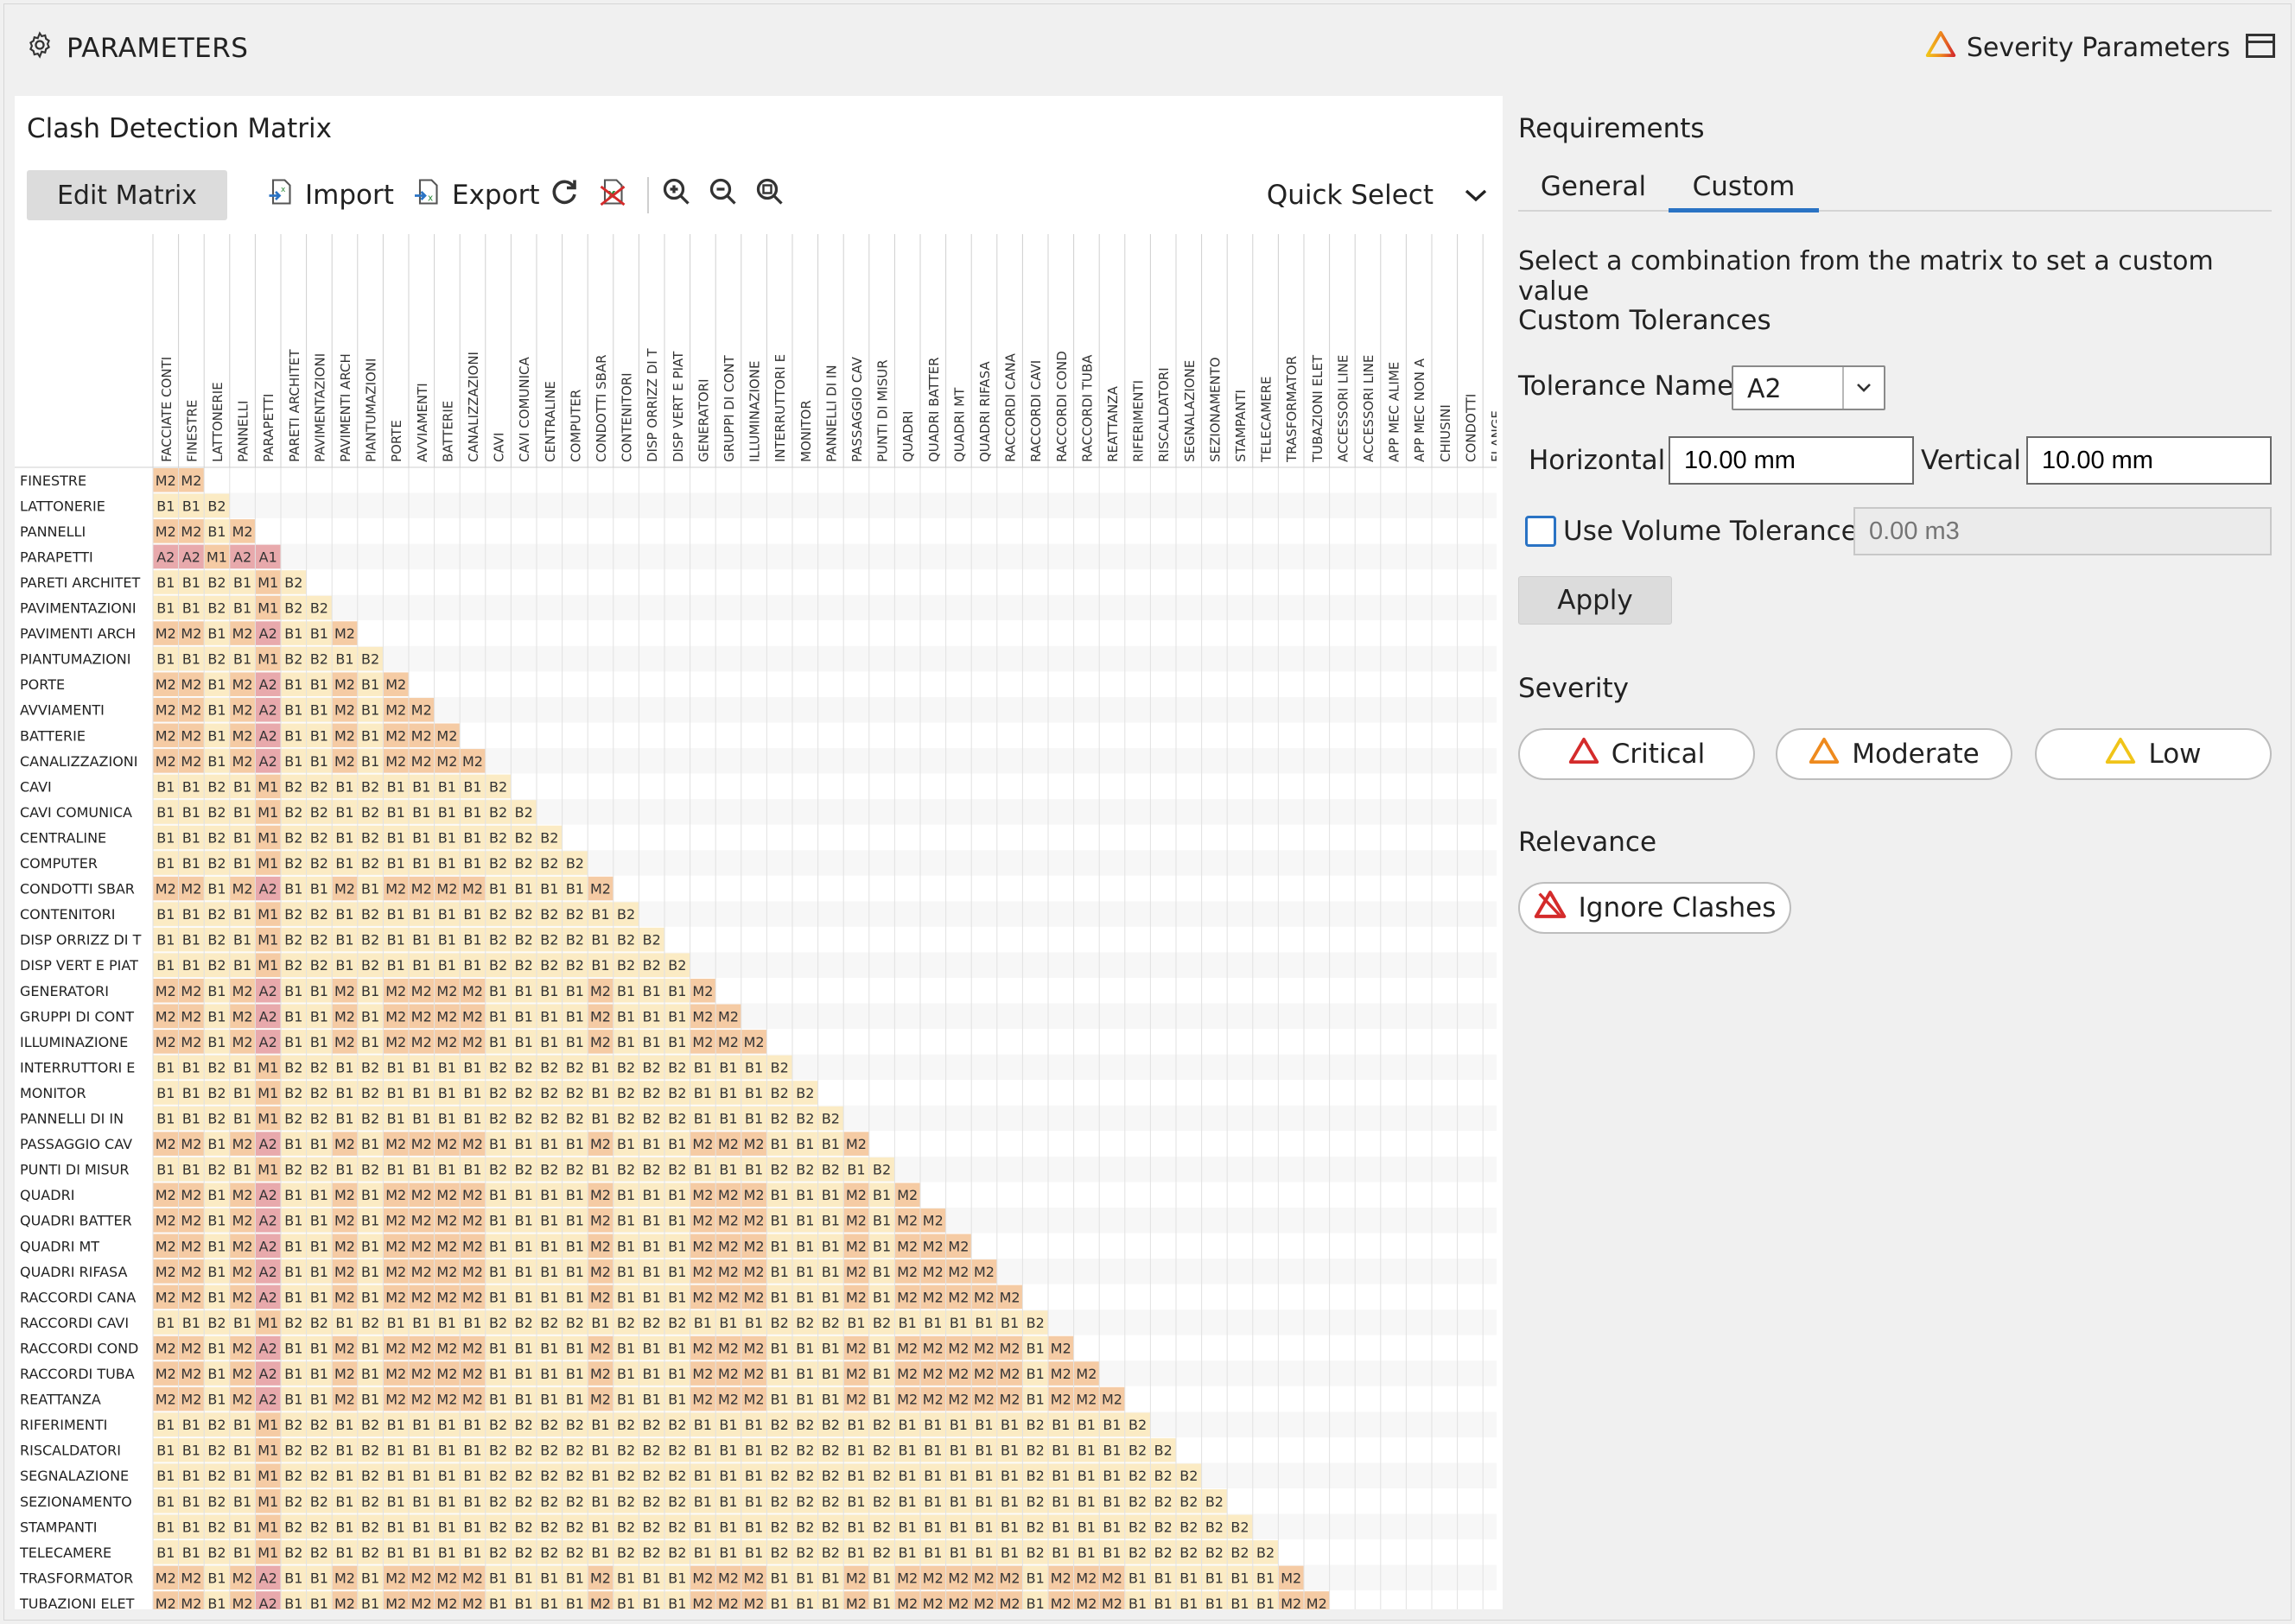 This screenshot has width=2295, height=1624. I want to click on matrix-column-header: BATTERIE, so click(447, 432).